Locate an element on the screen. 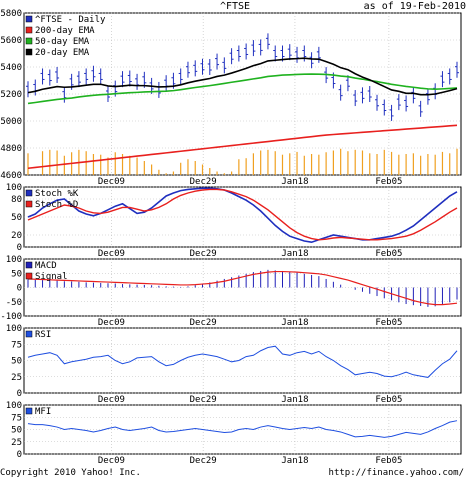 The image size is (470, 480). y-tick-label: 5200 is located at coordinates (11, 95).